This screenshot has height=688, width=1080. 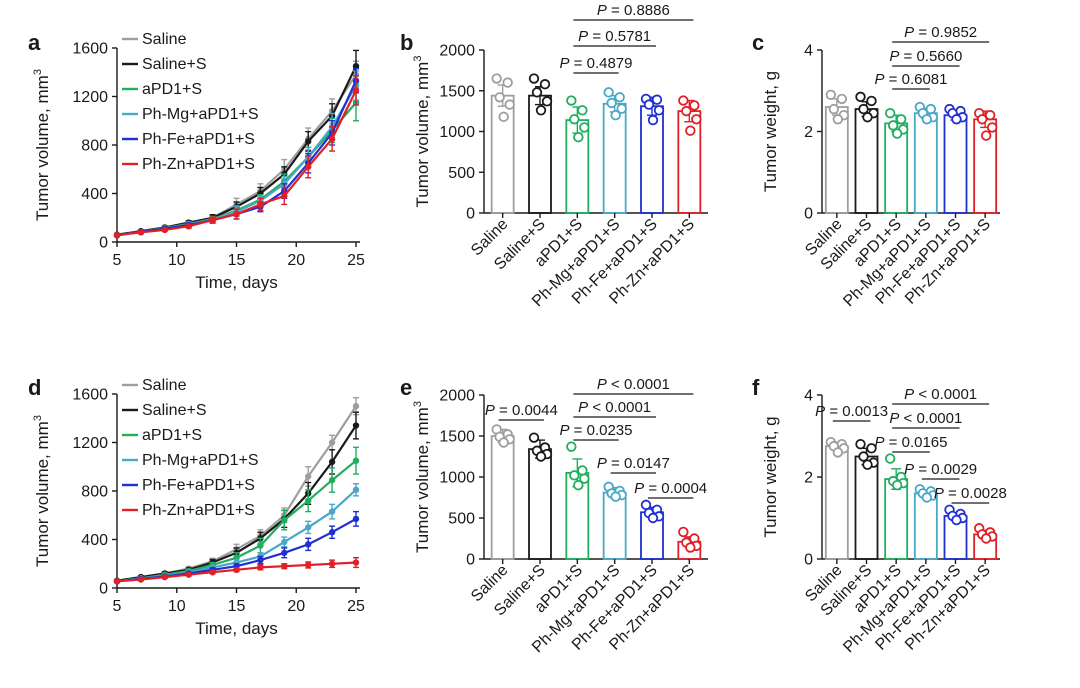 What do you see at coordinates (90, 49) in the screenshot?
I see `y-tick-label: 1600` at bounding box center [90, 49].